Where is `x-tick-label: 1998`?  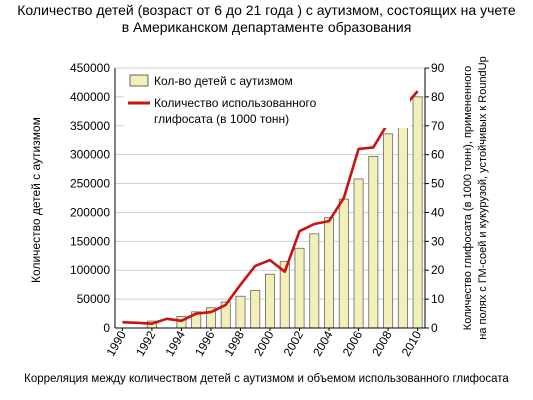 x-tick-label: 1998 is located at coordinates (235, 343).